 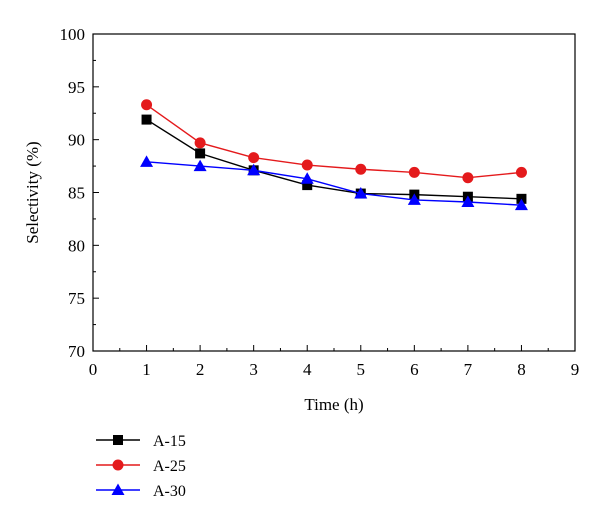 What do you see at coordinates (169, 466) in the screenshot?
I see `legend-label: A-25` at bounding box center [169, 466].